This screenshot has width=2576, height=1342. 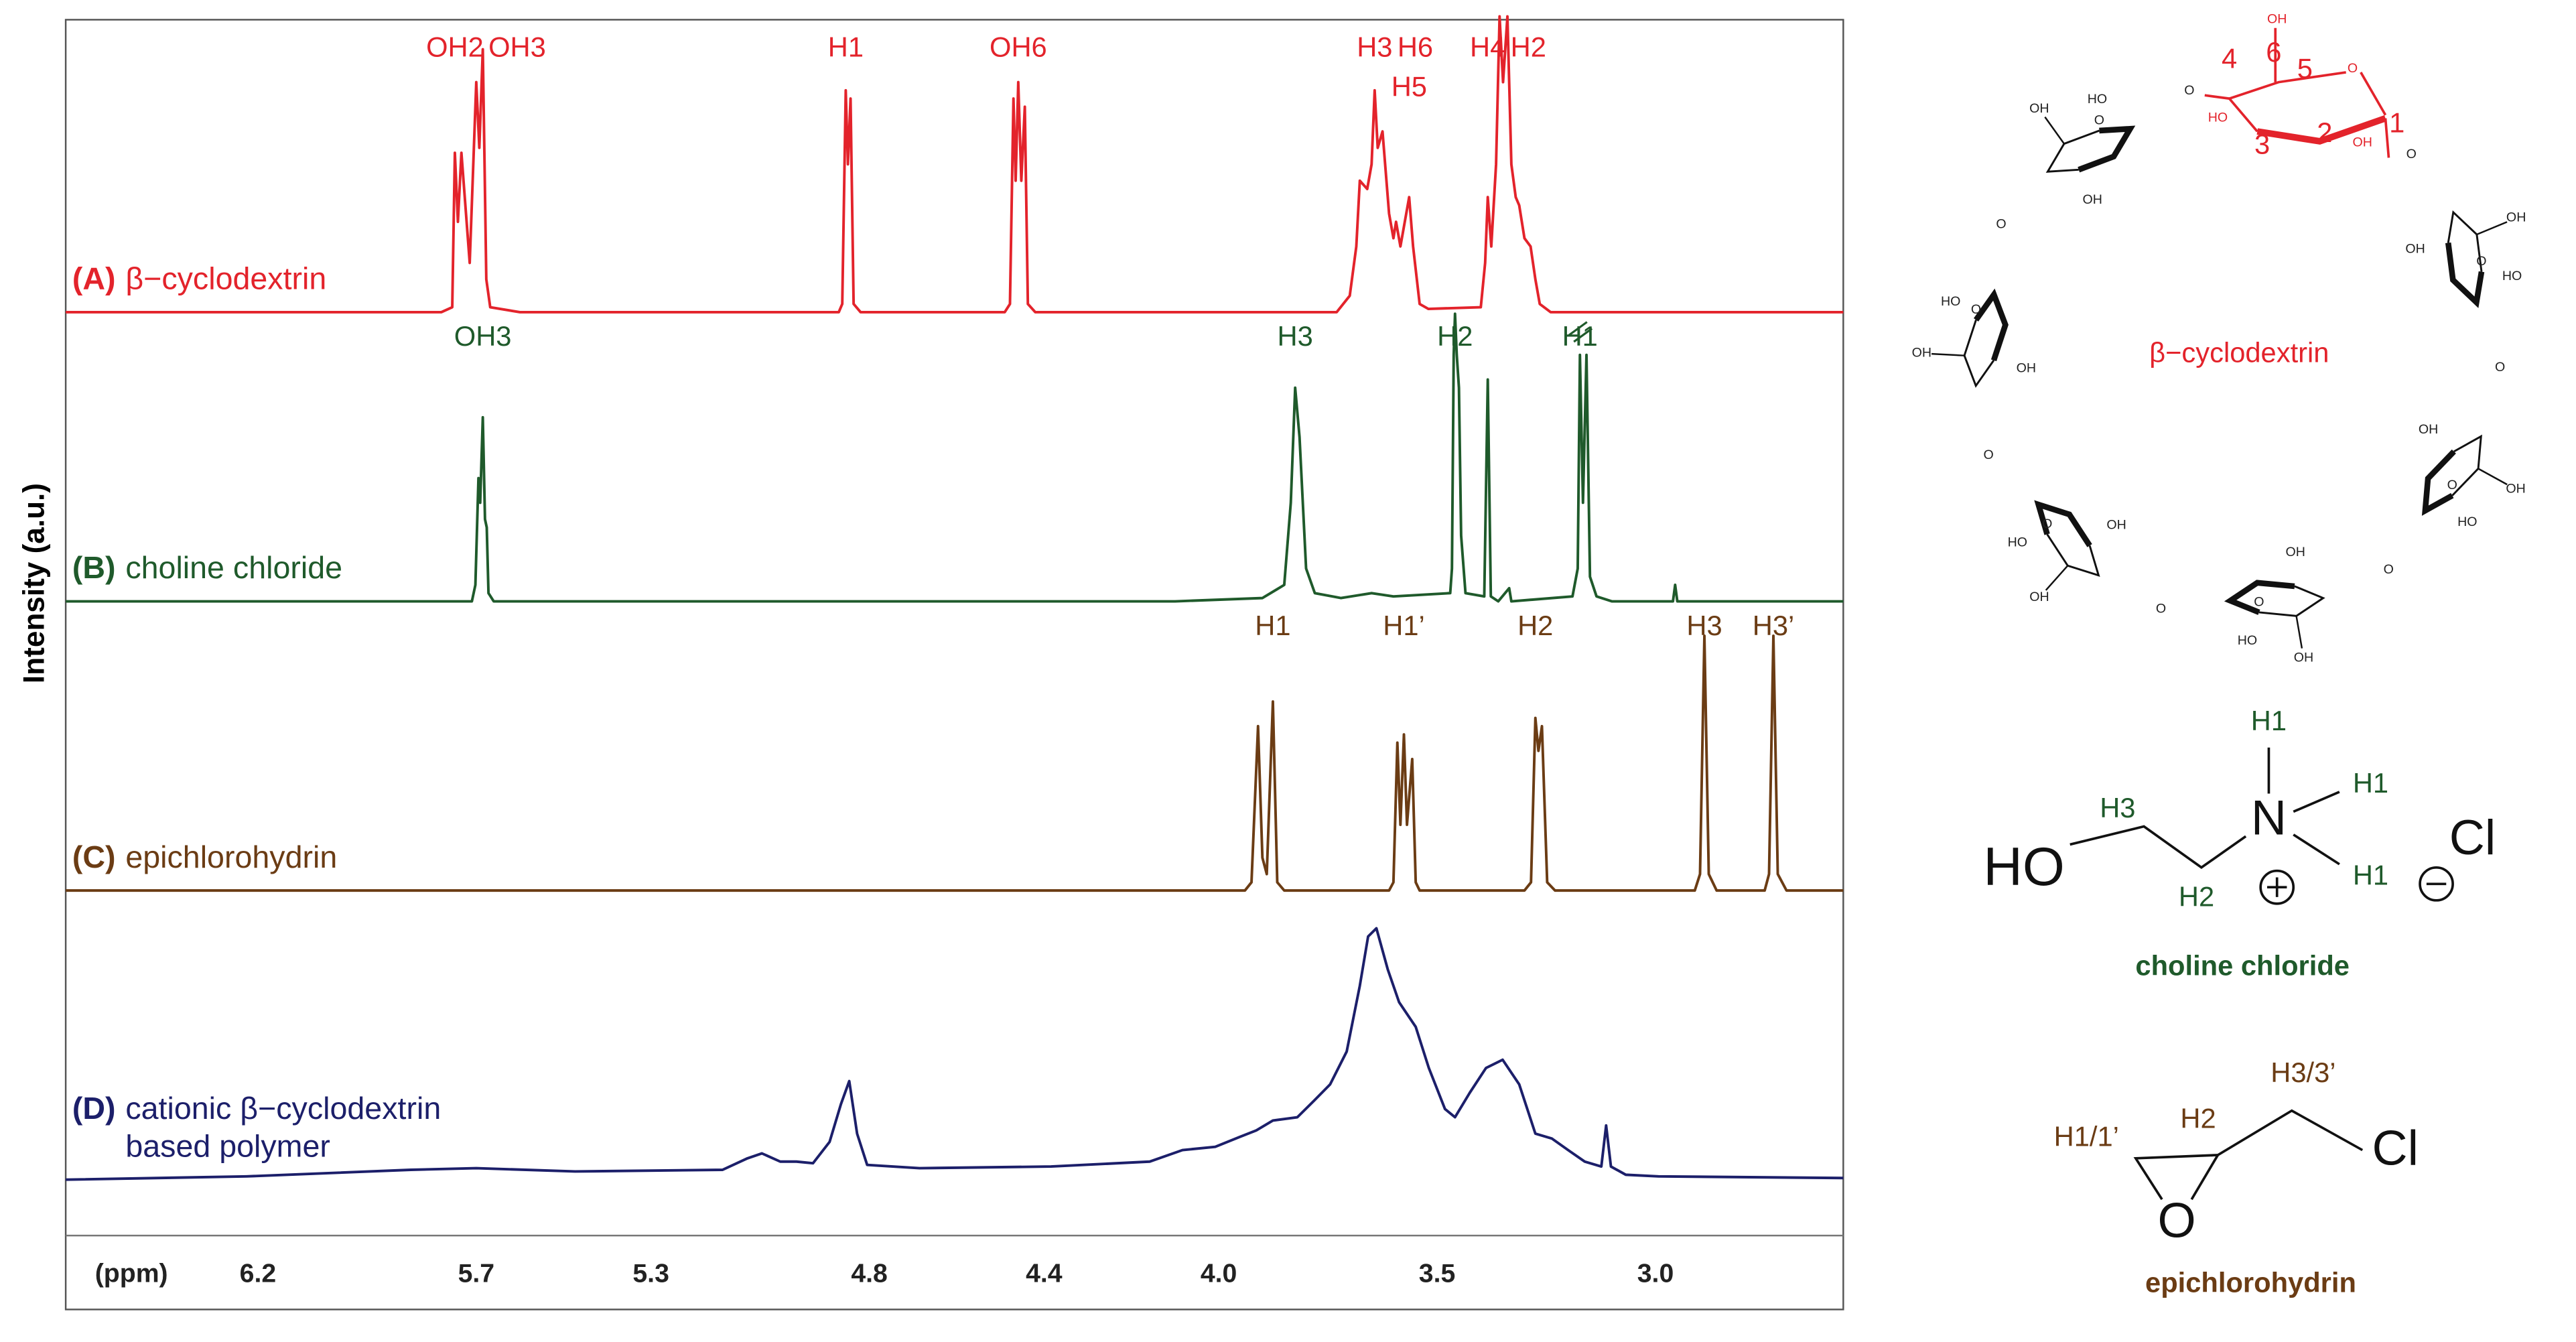 I want to click on structure-caption: epichlorohydrin, so click(x=2251, y=1282).